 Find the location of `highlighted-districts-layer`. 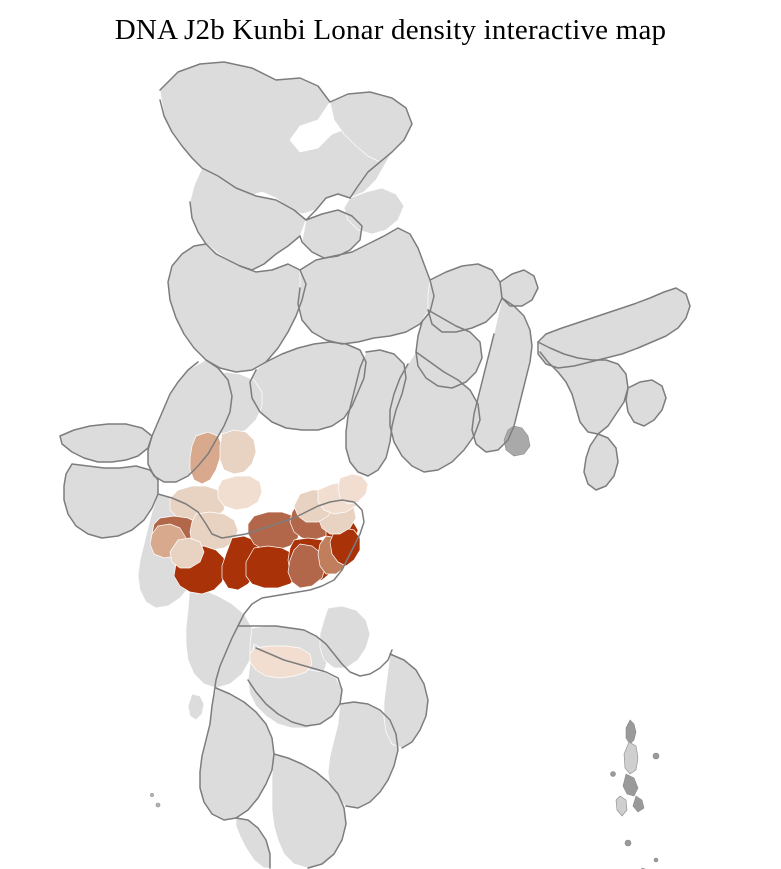

highlighted-districts-layer is located at coordinates (259, 554).